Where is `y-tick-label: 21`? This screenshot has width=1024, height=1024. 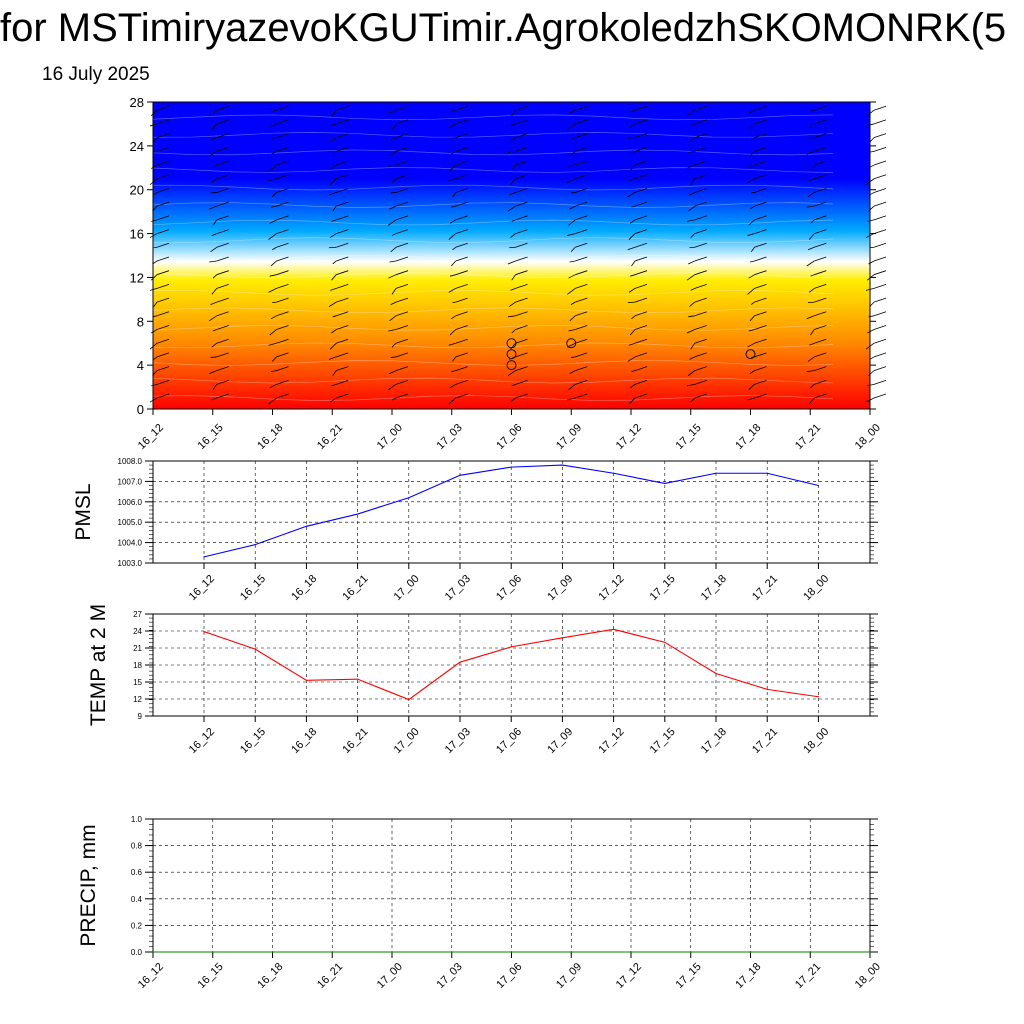
y-tick-label: 21 is located at coordinates (137, 648).